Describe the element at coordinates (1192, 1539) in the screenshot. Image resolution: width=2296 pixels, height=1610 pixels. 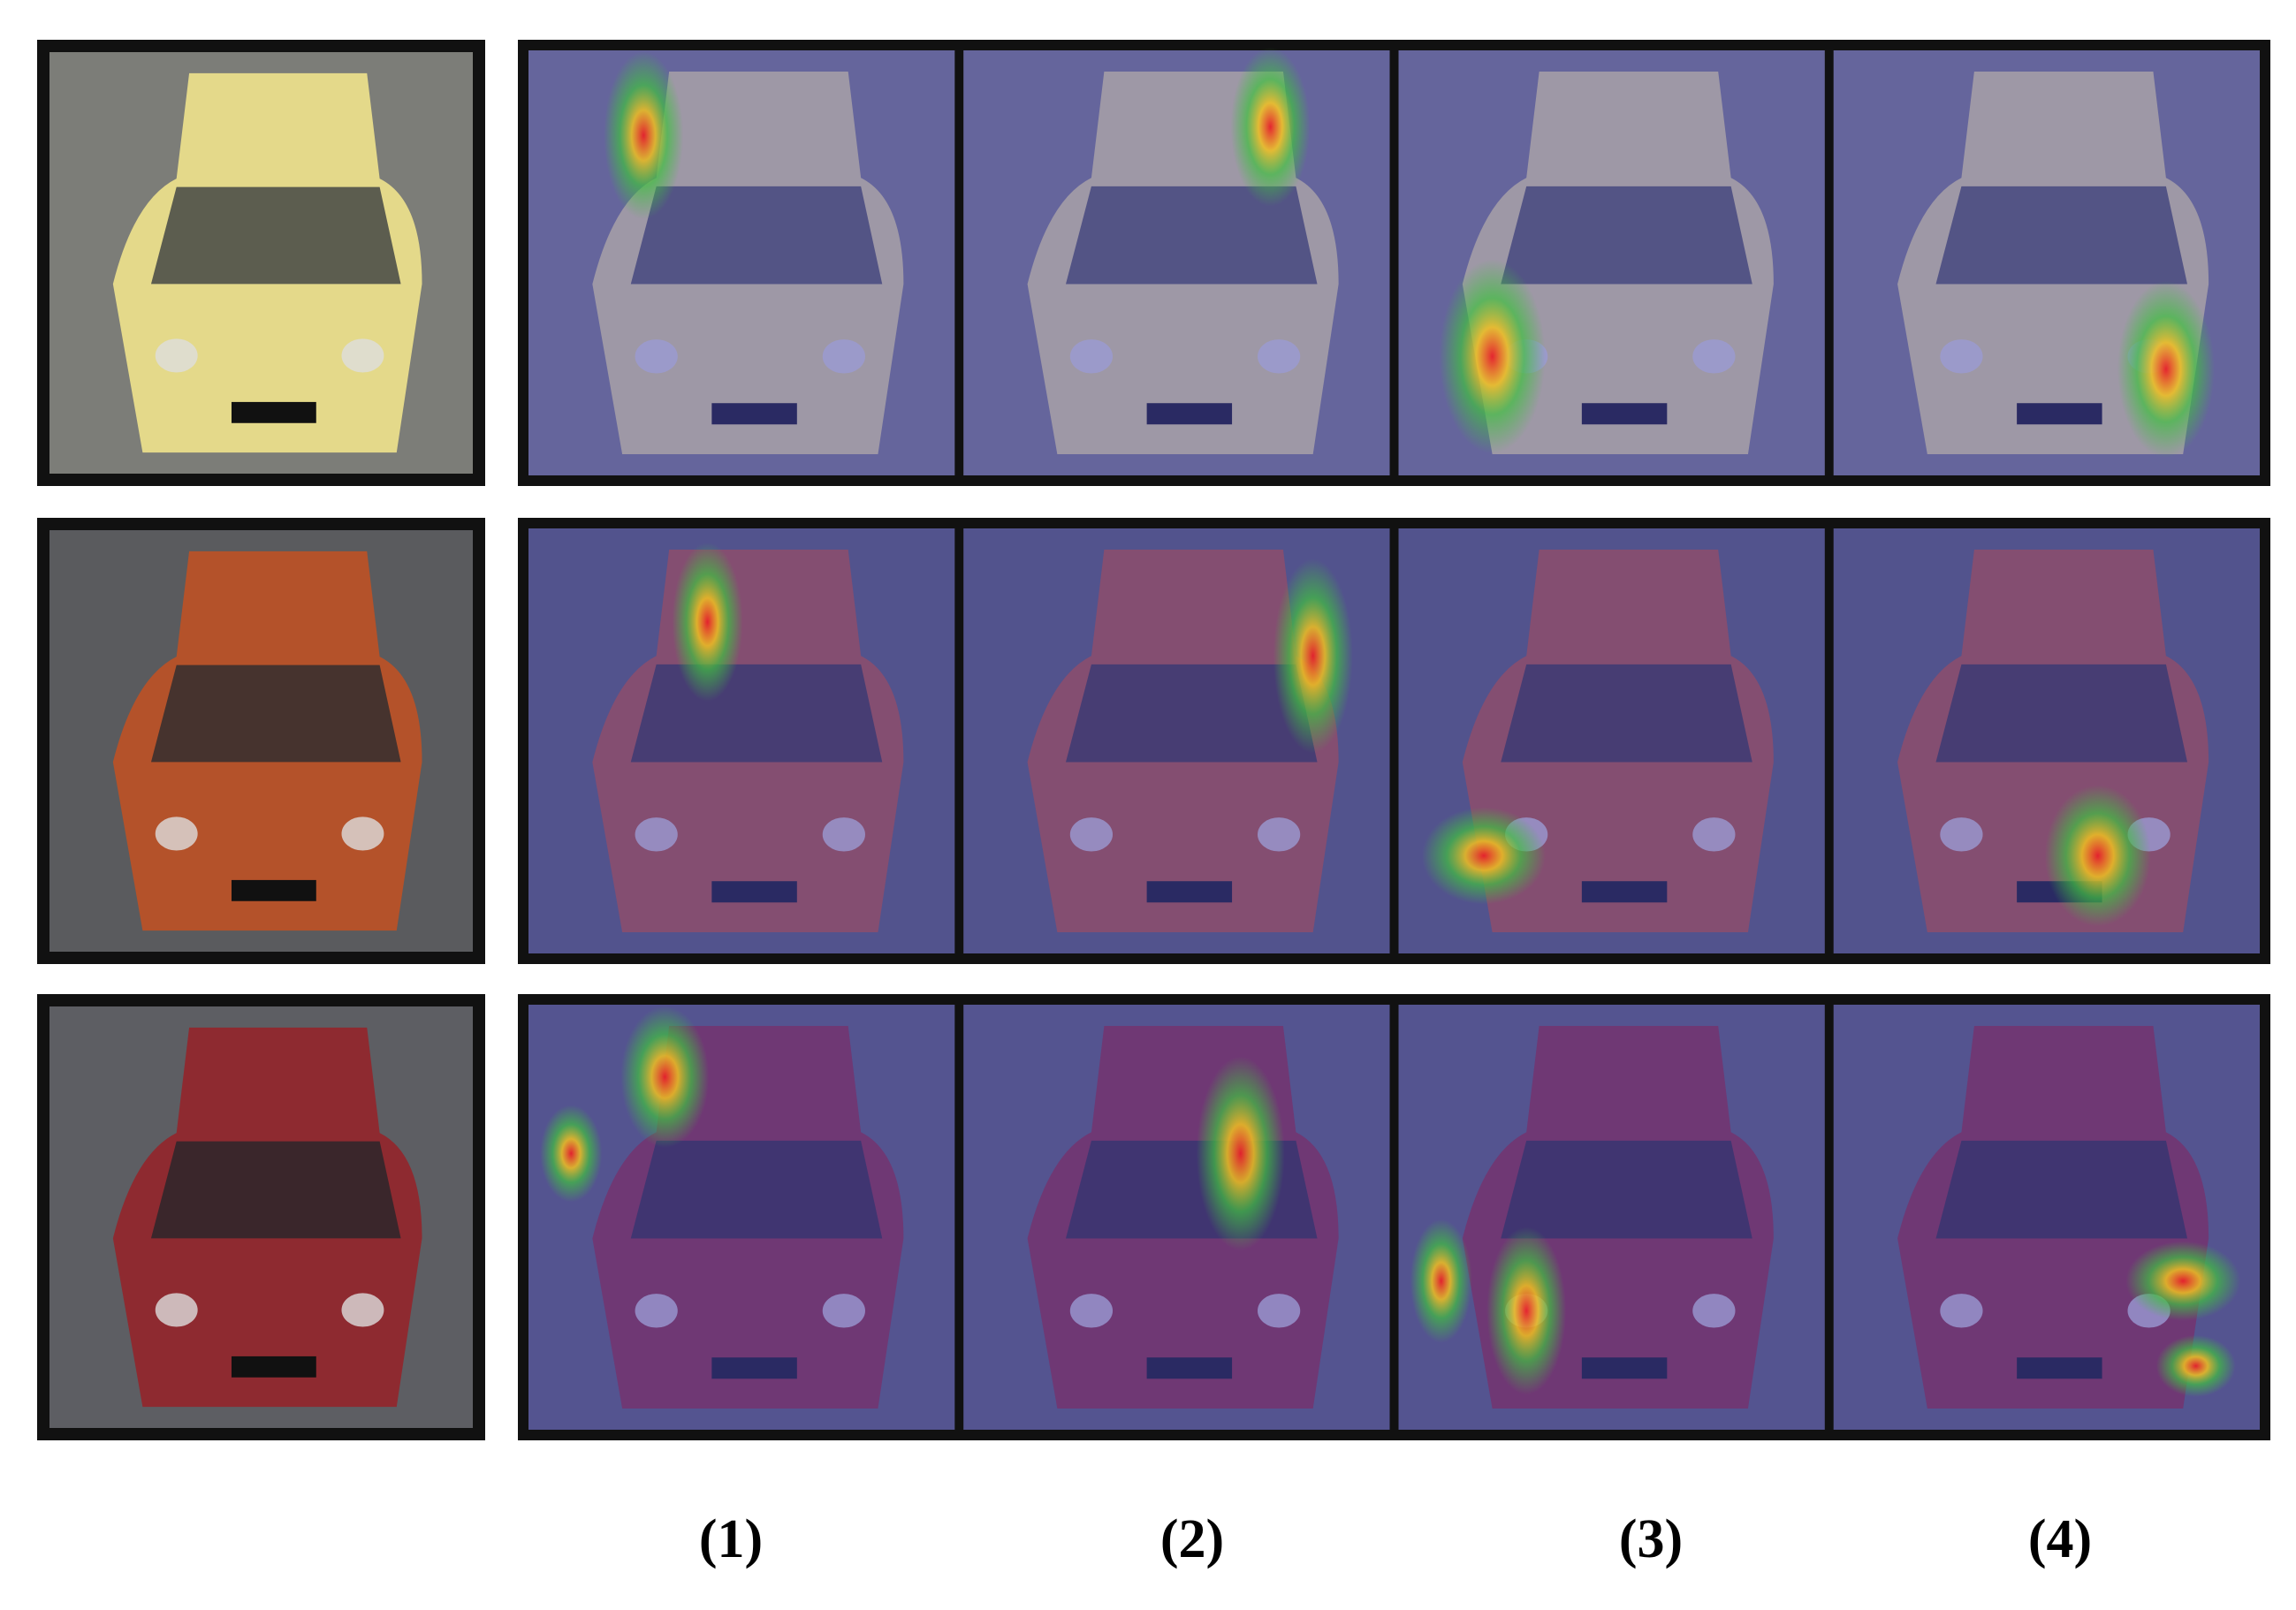
I see `column-label: (2)` at that location.